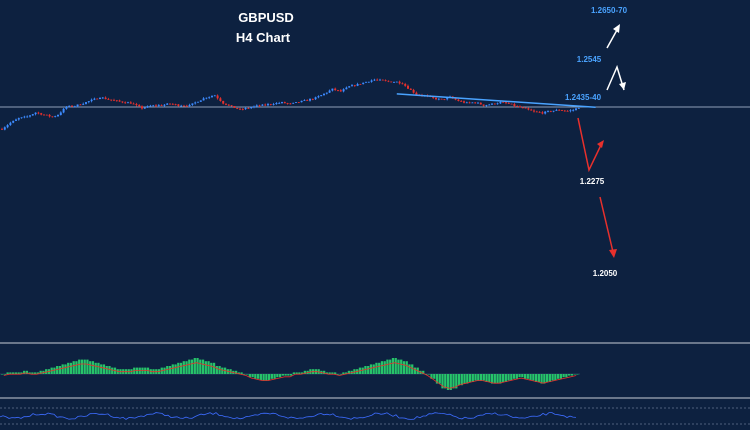 The image size is (750, 430). Describe the element at coordinates (496, 101) in the screenshot. I see `descending-trendline` at that location.